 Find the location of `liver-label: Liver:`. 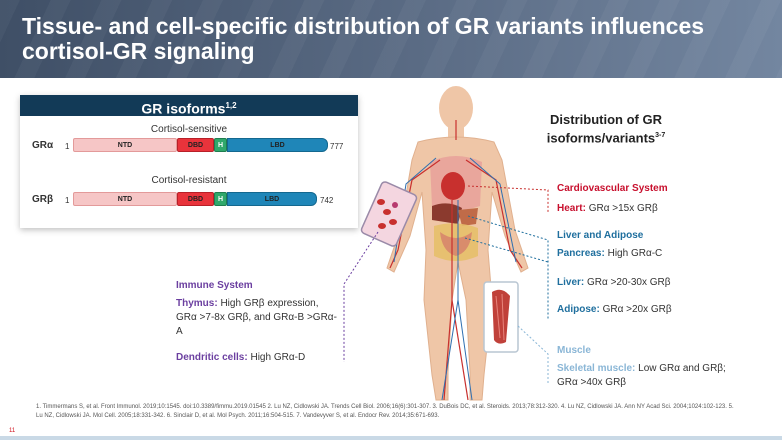

liver-label: Liver: is located at coordinates (571, 282).